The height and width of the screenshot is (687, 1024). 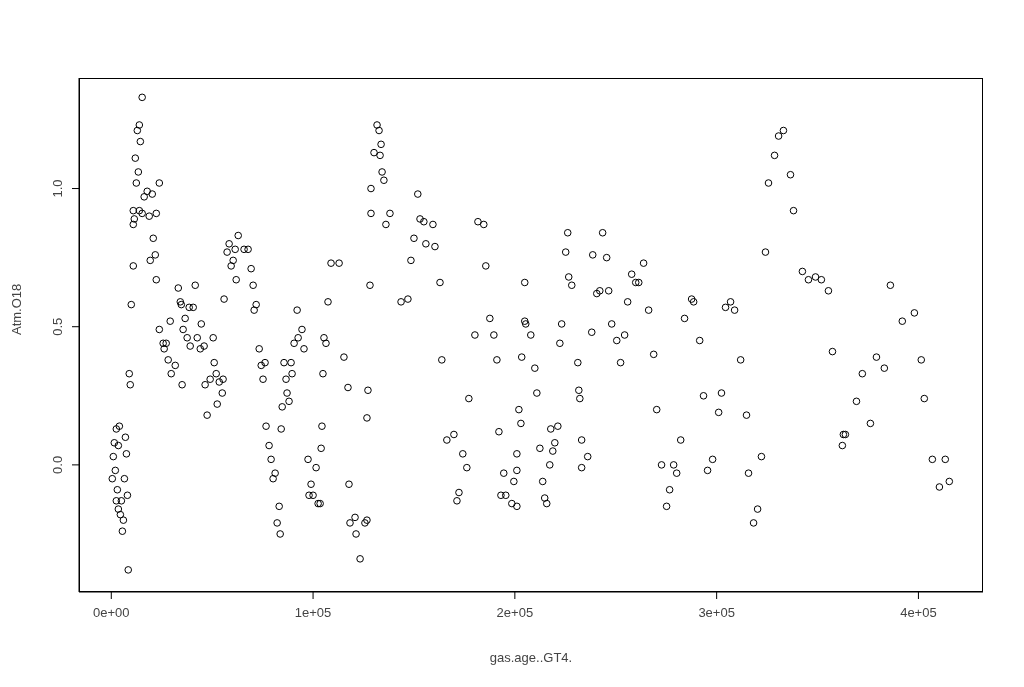 I want to click on x-tick-label: 4e+05, so click(x=918, y=612).